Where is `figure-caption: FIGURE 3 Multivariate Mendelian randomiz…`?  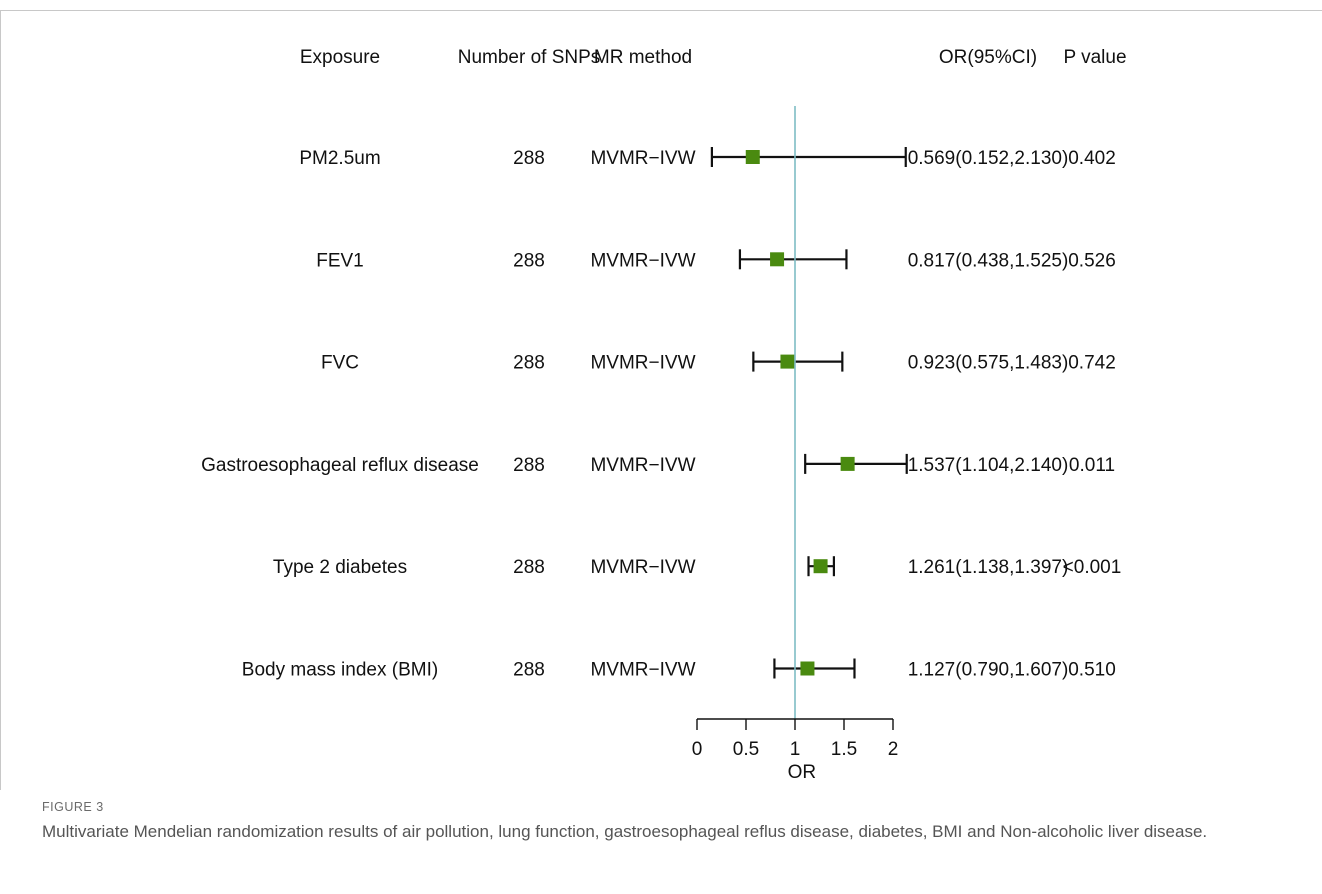
figure-caption: FIGURE 3 Multivariate Mendelian randomiz… is located at coordinates (667, 822).